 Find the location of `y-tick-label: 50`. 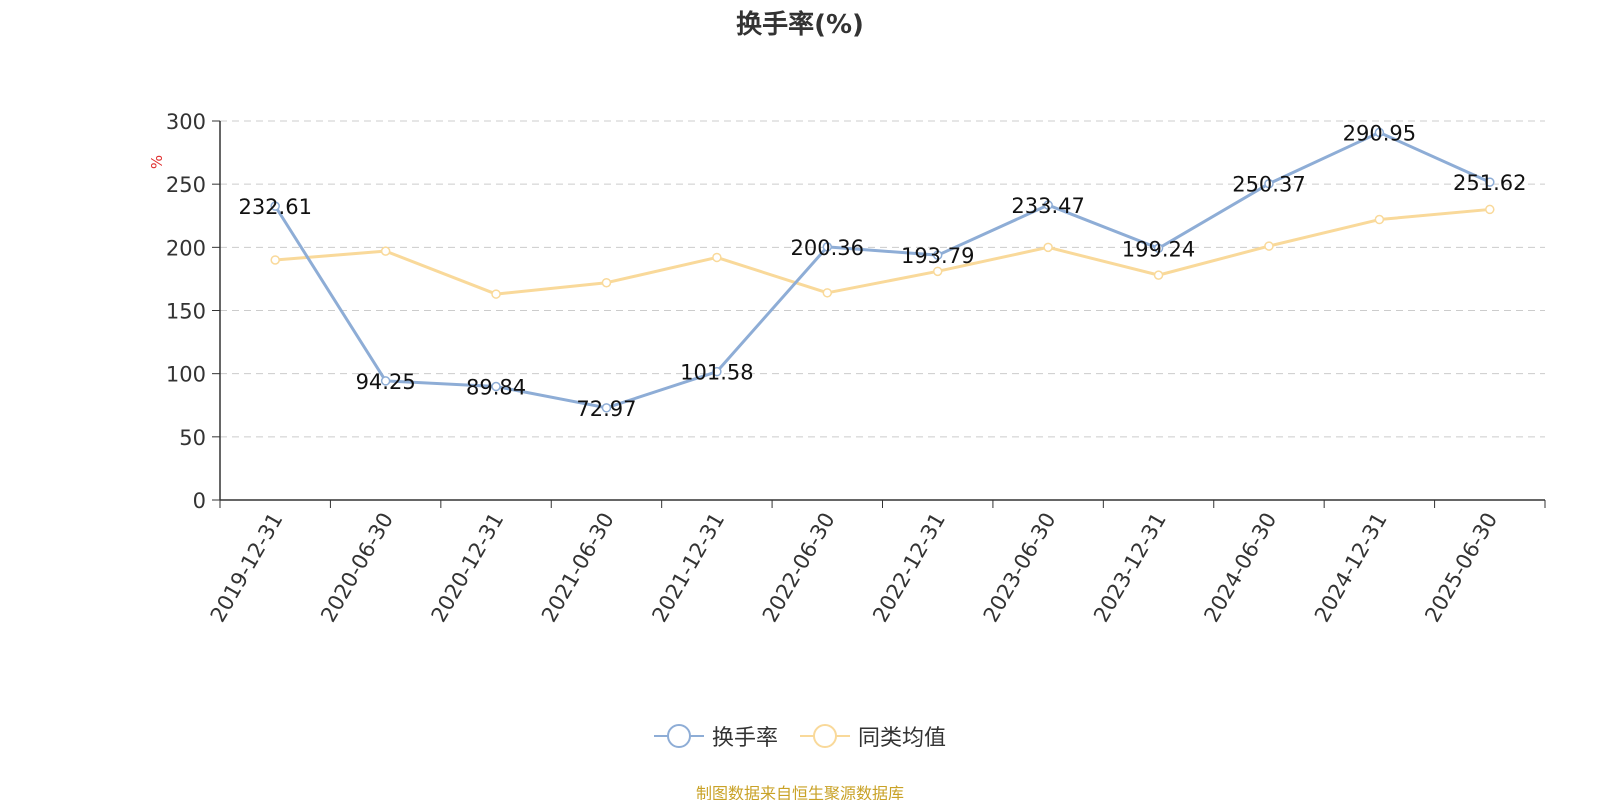

y-tick-label: 50 is located at coordinates (192, 438).